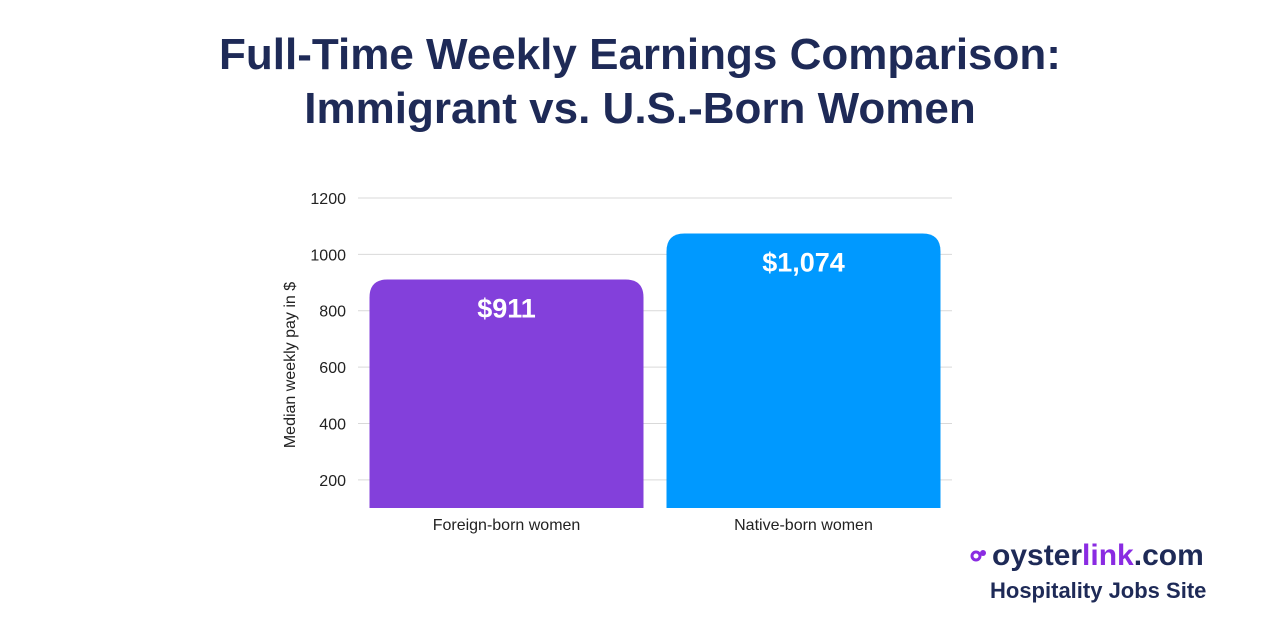  Describe the element at coordinates (803, 263) in the screenshot. I see `bar-data-label: $1,074` at that location.